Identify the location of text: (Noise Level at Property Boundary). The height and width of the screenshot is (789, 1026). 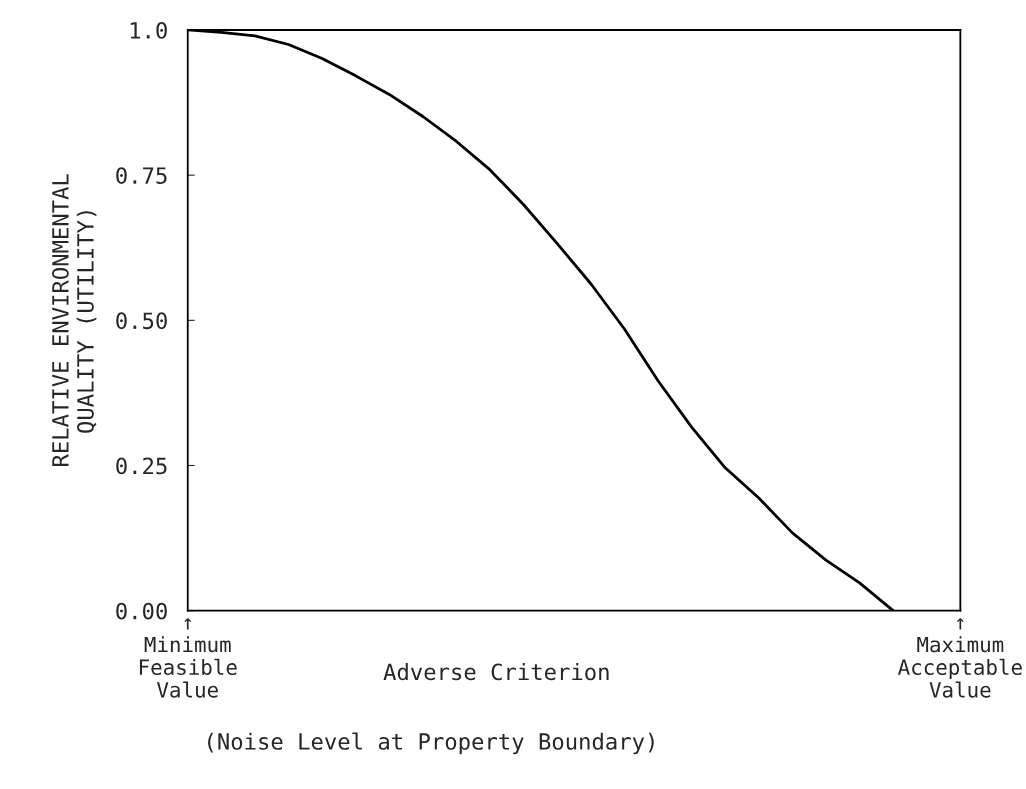
(431, 743).